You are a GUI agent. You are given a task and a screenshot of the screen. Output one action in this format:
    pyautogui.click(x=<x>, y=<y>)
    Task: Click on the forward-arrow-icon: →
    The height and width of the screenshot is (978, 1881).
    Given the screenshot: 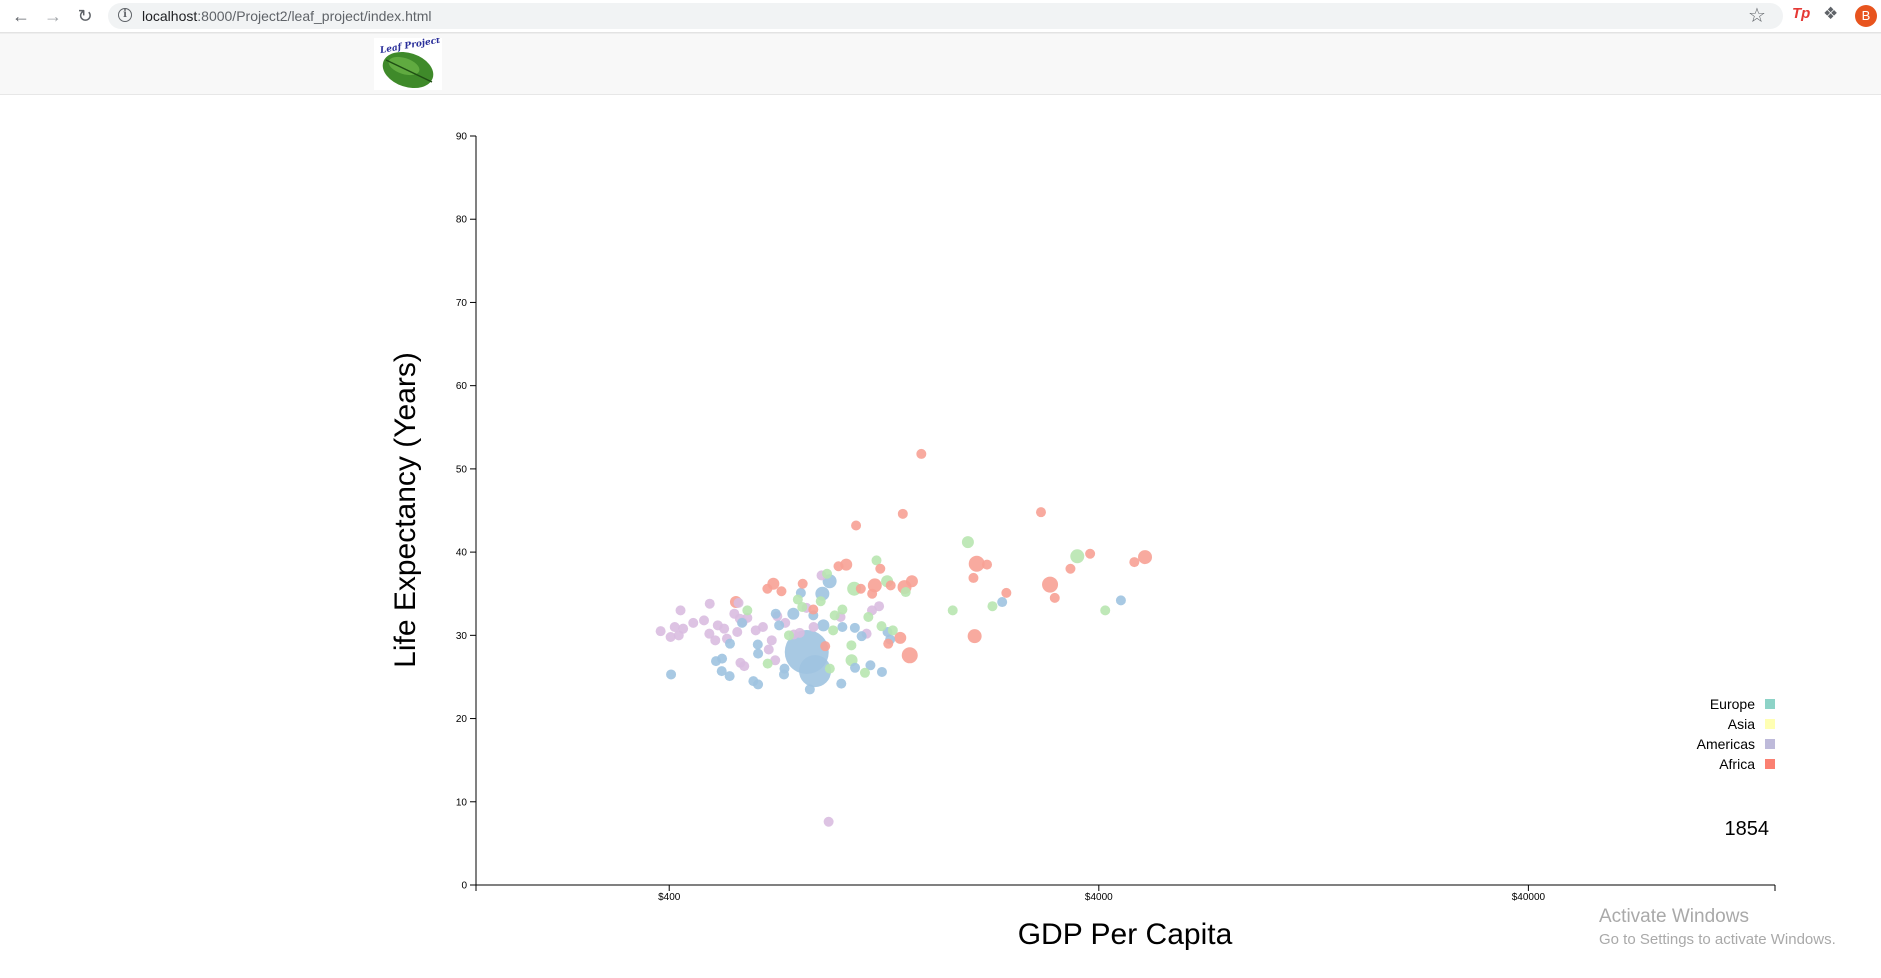 What is the action you would take?
    pyautogui.click(x=53, y=16)
    